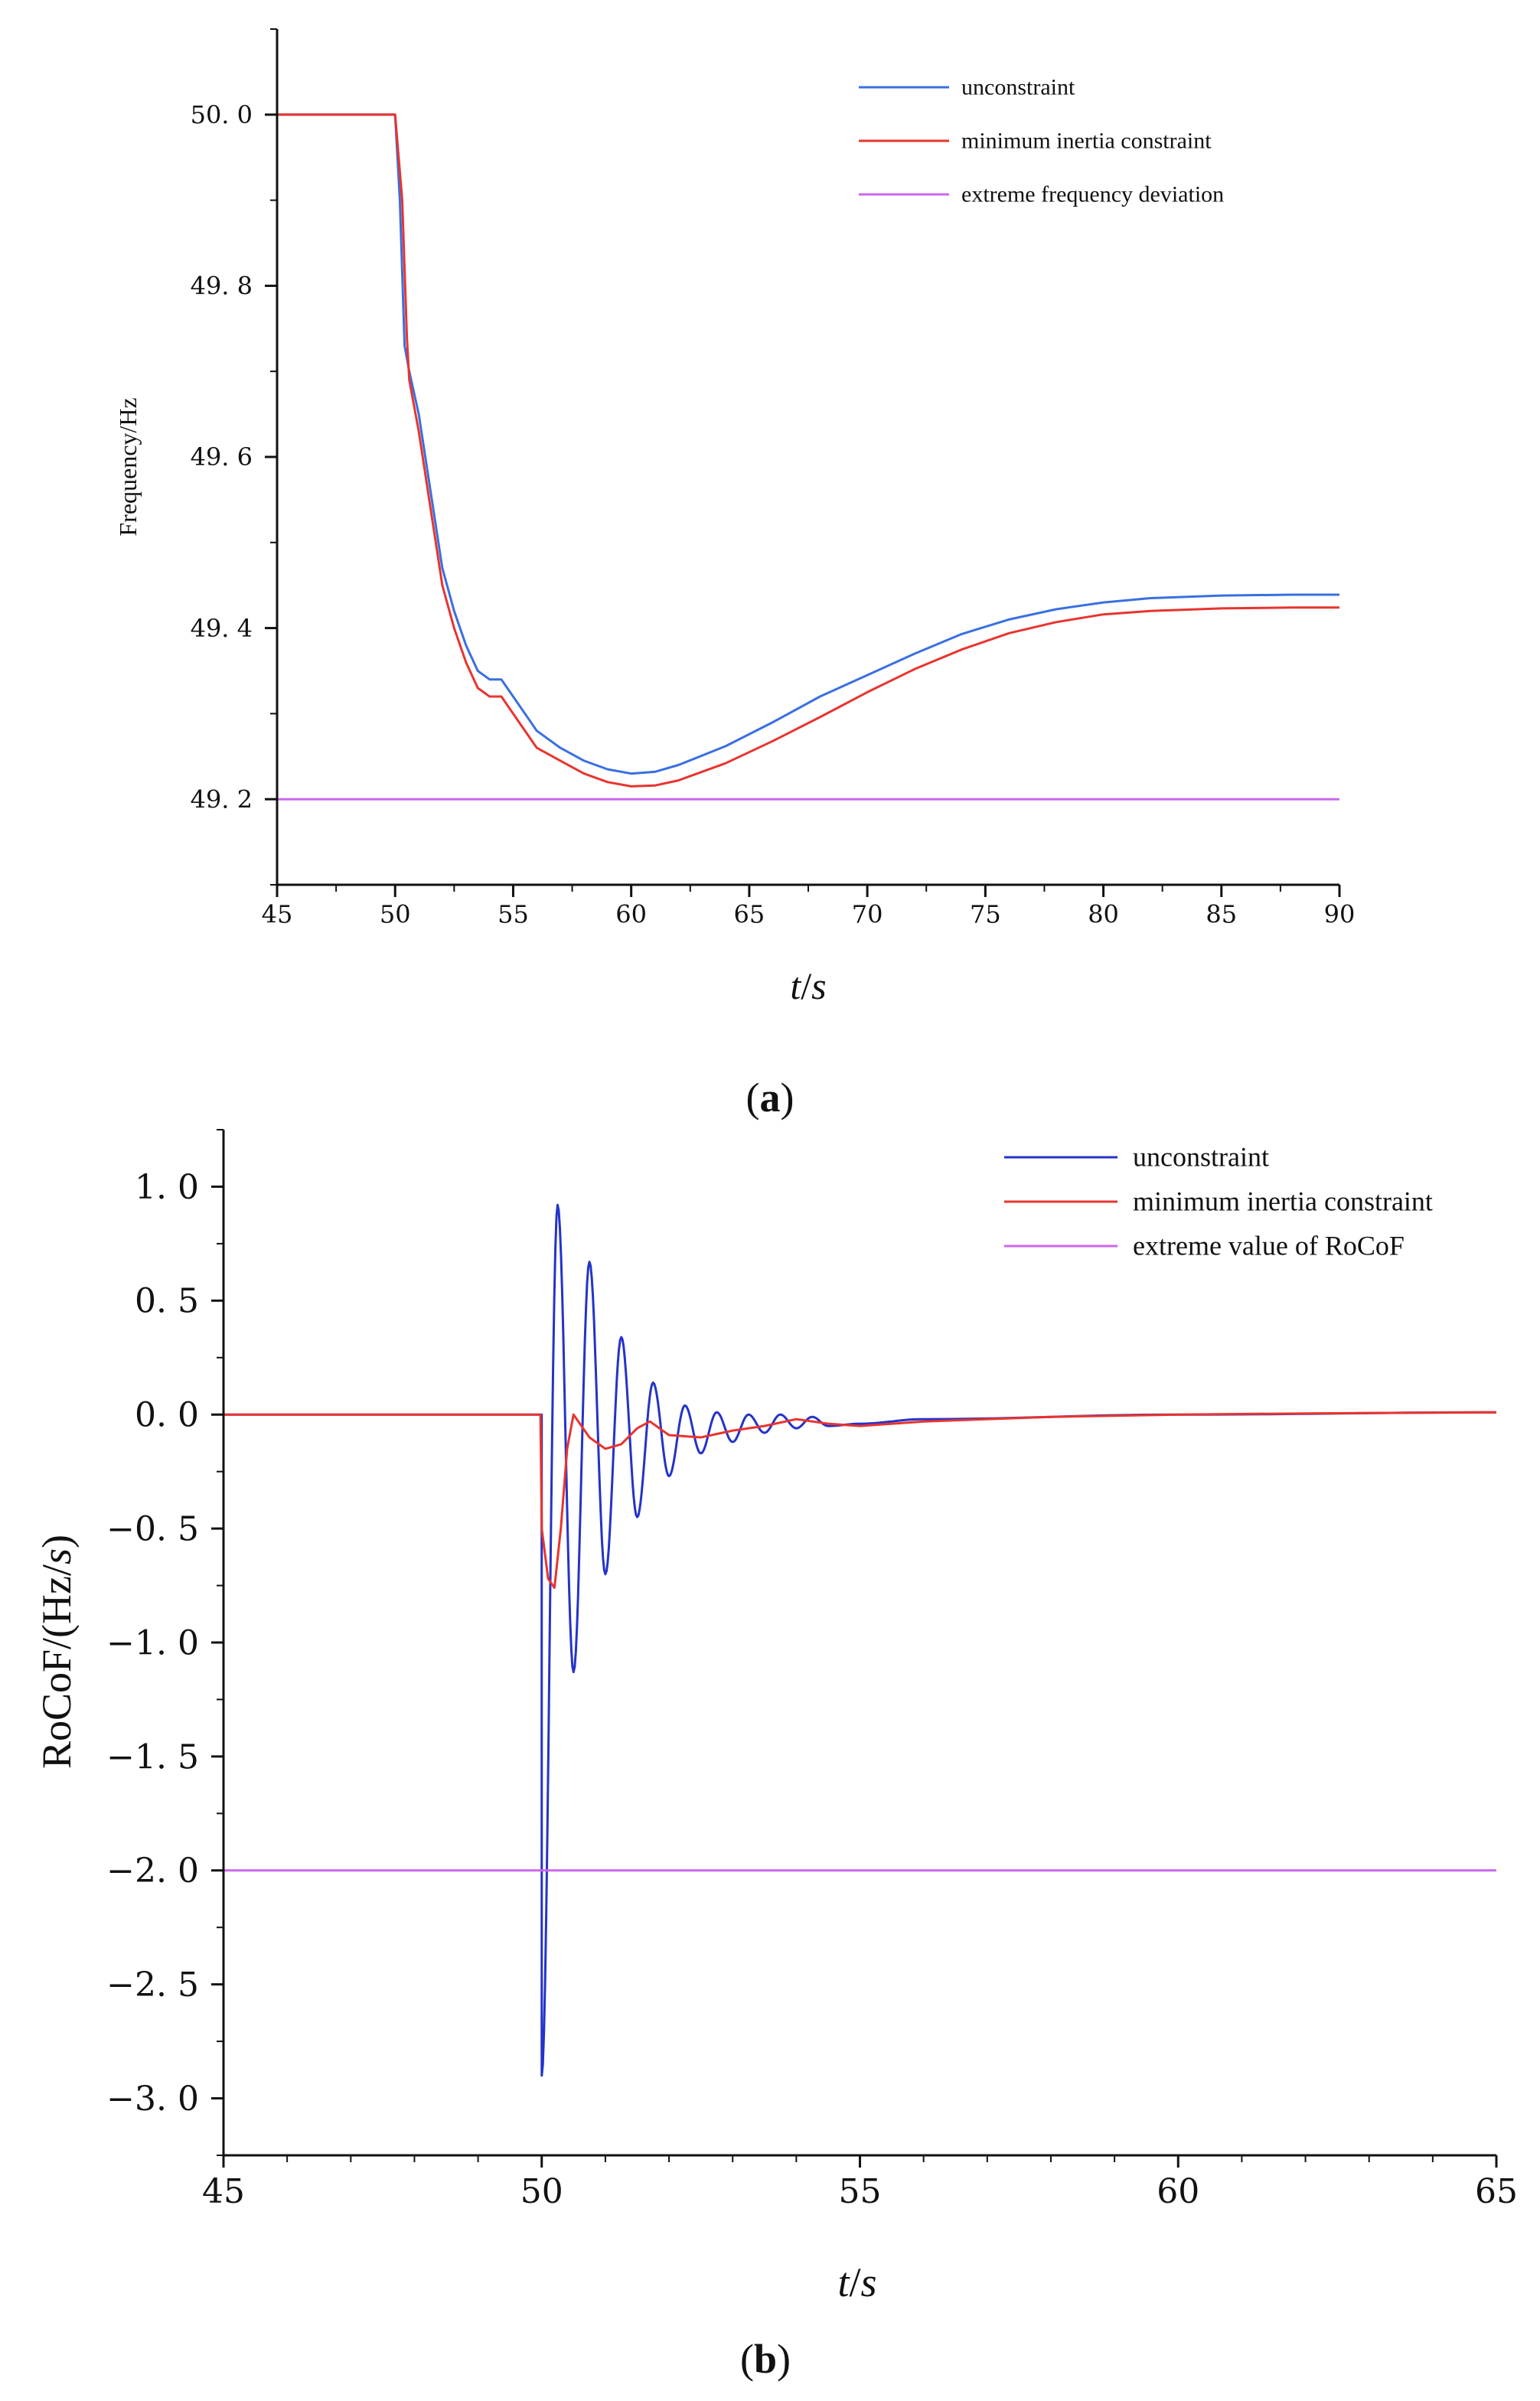 Image resolution: width=1540 pixels, height=2401 pixels. What do you see at coordinates (57, 1652) in the screenshot?
I see `chart-b-ylabel: RoCoF/(Hz/s)` at bounding box center [57, 1652].